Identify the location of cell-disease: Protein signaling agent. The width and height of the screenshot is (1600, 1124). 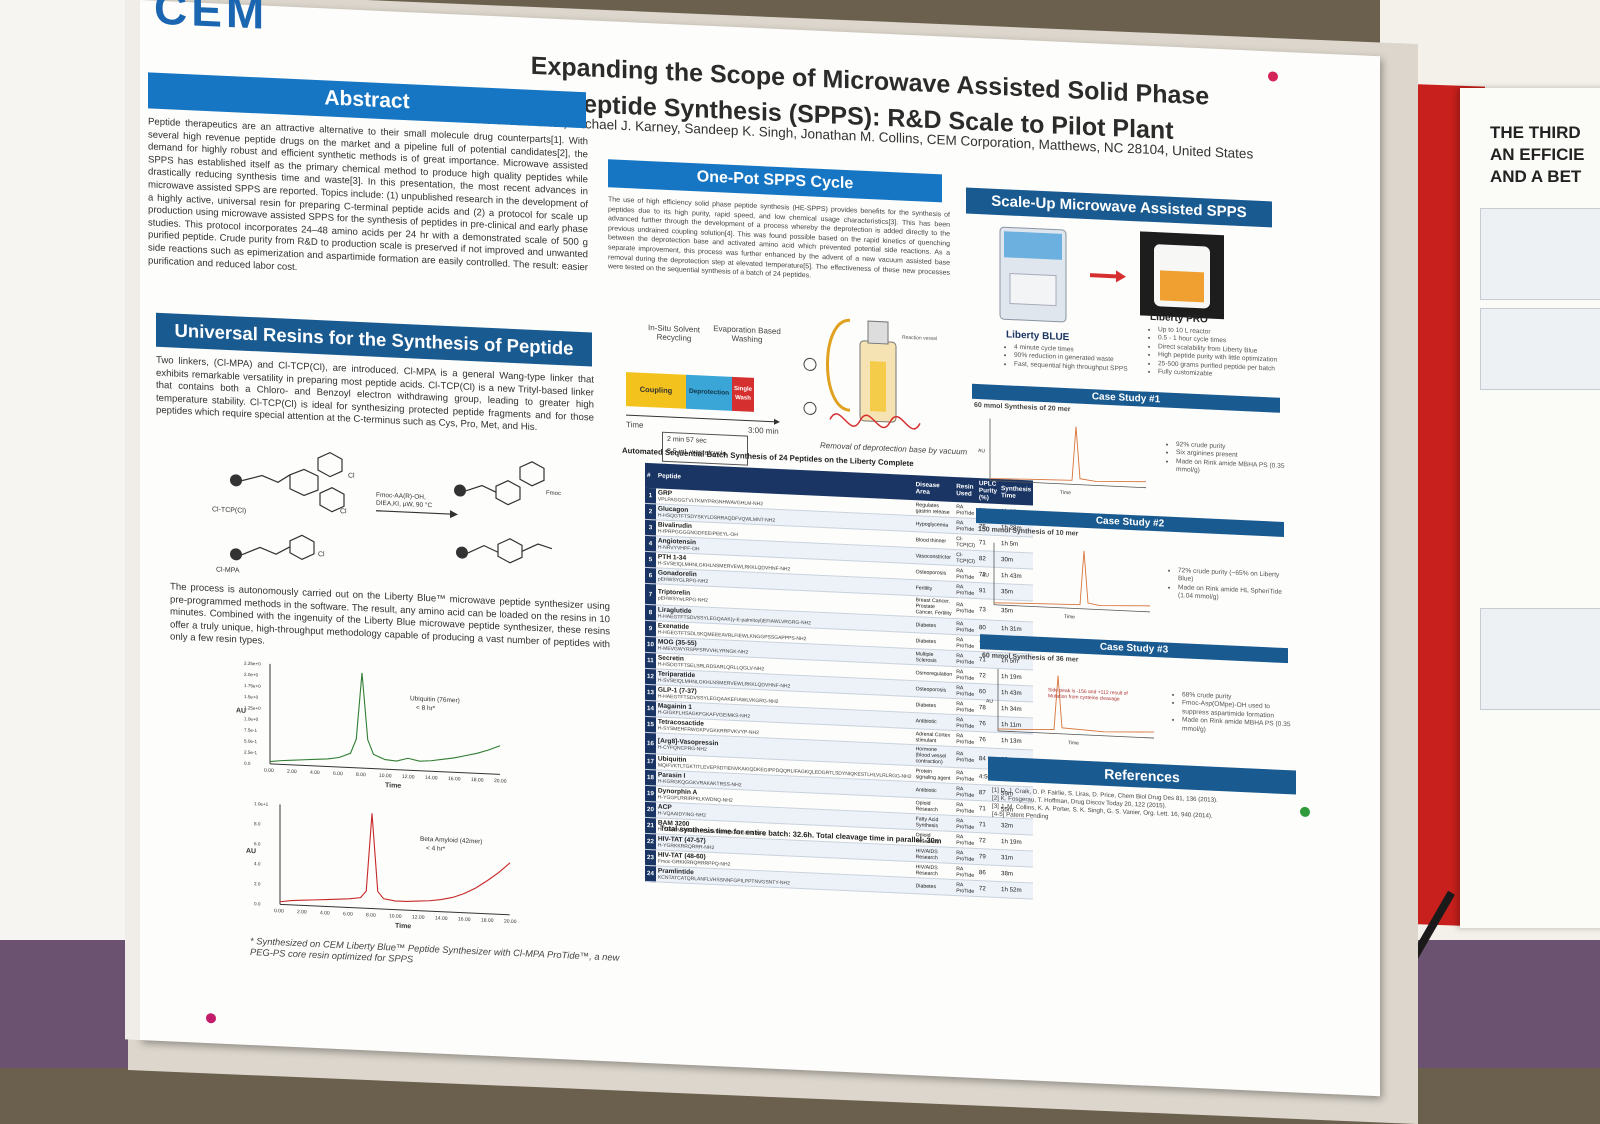
(934, 774).